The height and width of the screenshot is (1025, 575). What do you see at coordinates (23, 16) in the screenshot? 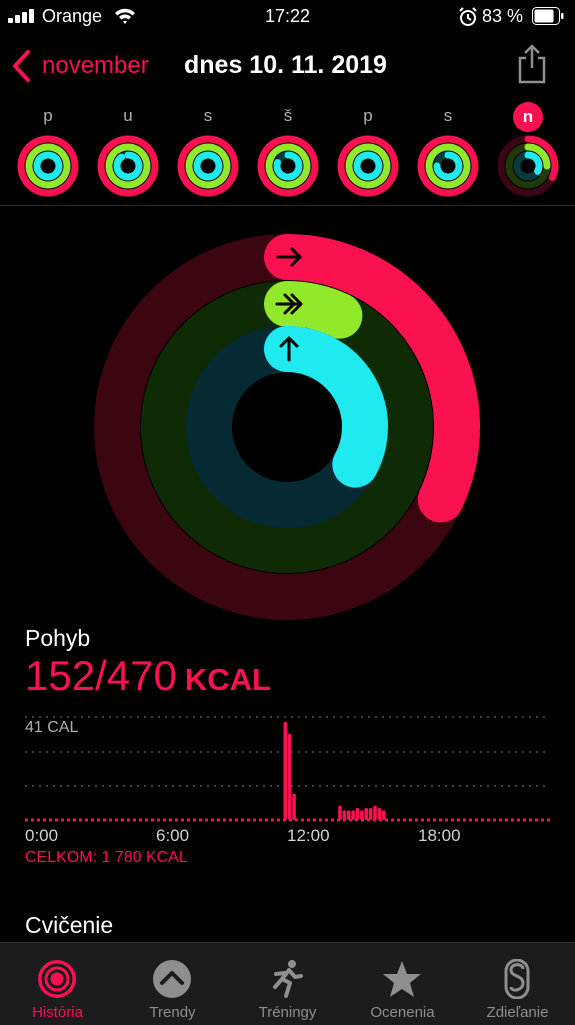
I see `signal-strength-icon` at bounding box center [23, 16].